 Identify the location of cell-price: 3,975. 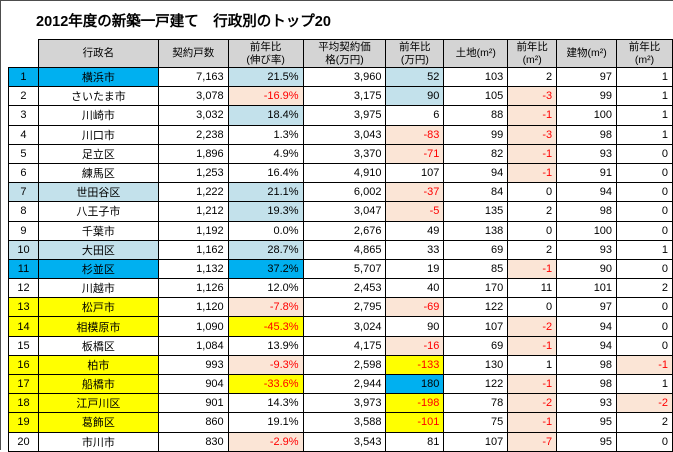
(344, 115).